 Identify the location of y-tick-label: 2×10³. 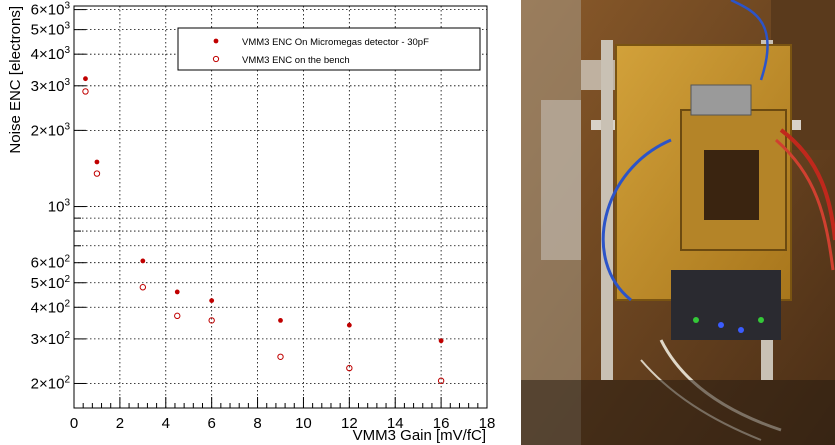
(51, 130).